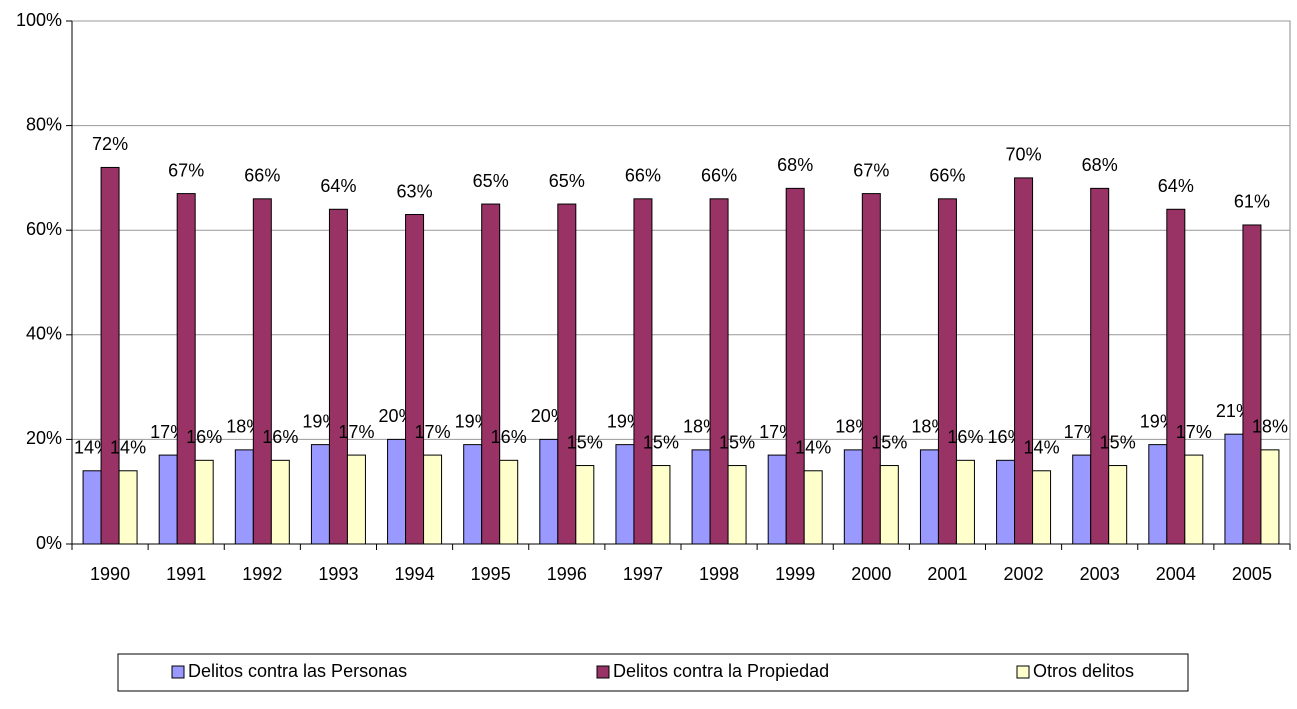  Describe the element at coordinates (110, 574) in the screenshot. I see `x-tick-label: 1990` at that location.